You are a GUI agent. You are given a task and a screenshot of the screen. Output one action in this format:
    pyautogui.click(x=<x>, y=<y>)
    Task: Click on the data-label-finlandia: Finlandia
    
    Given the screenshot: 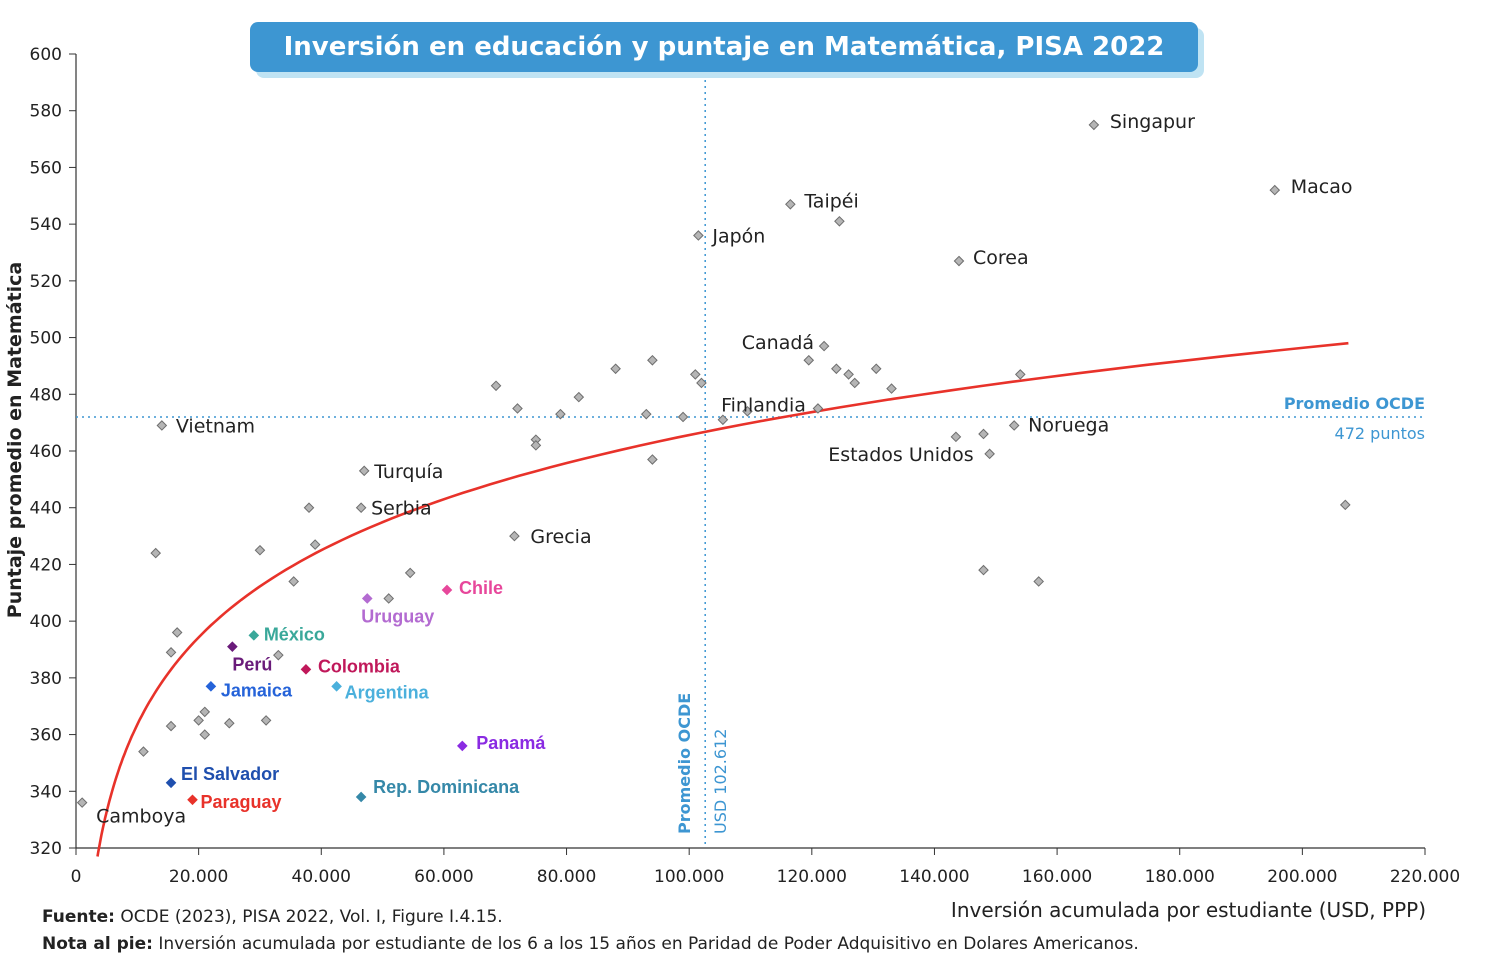 What is the action you would take?
    pyautogui.click(x=763, y=405)
    